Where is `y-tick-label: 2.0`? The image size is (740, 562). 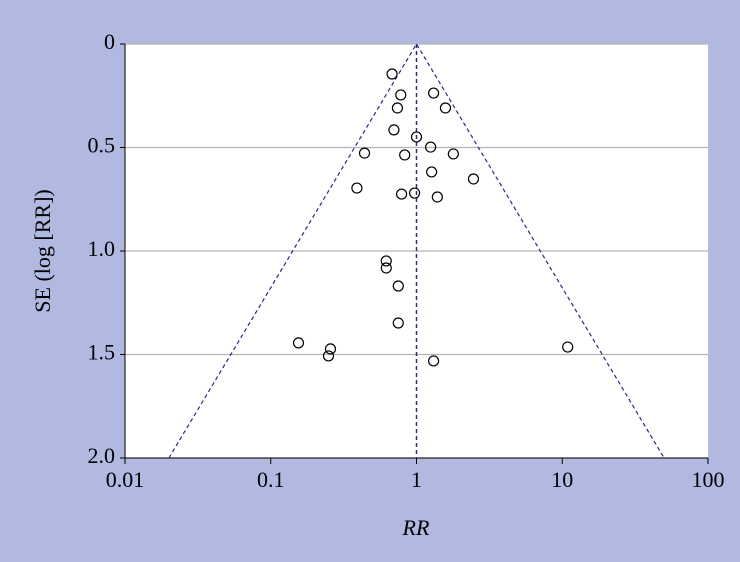 y-tick-label: 2.0 is located at coordinates (102, 455).